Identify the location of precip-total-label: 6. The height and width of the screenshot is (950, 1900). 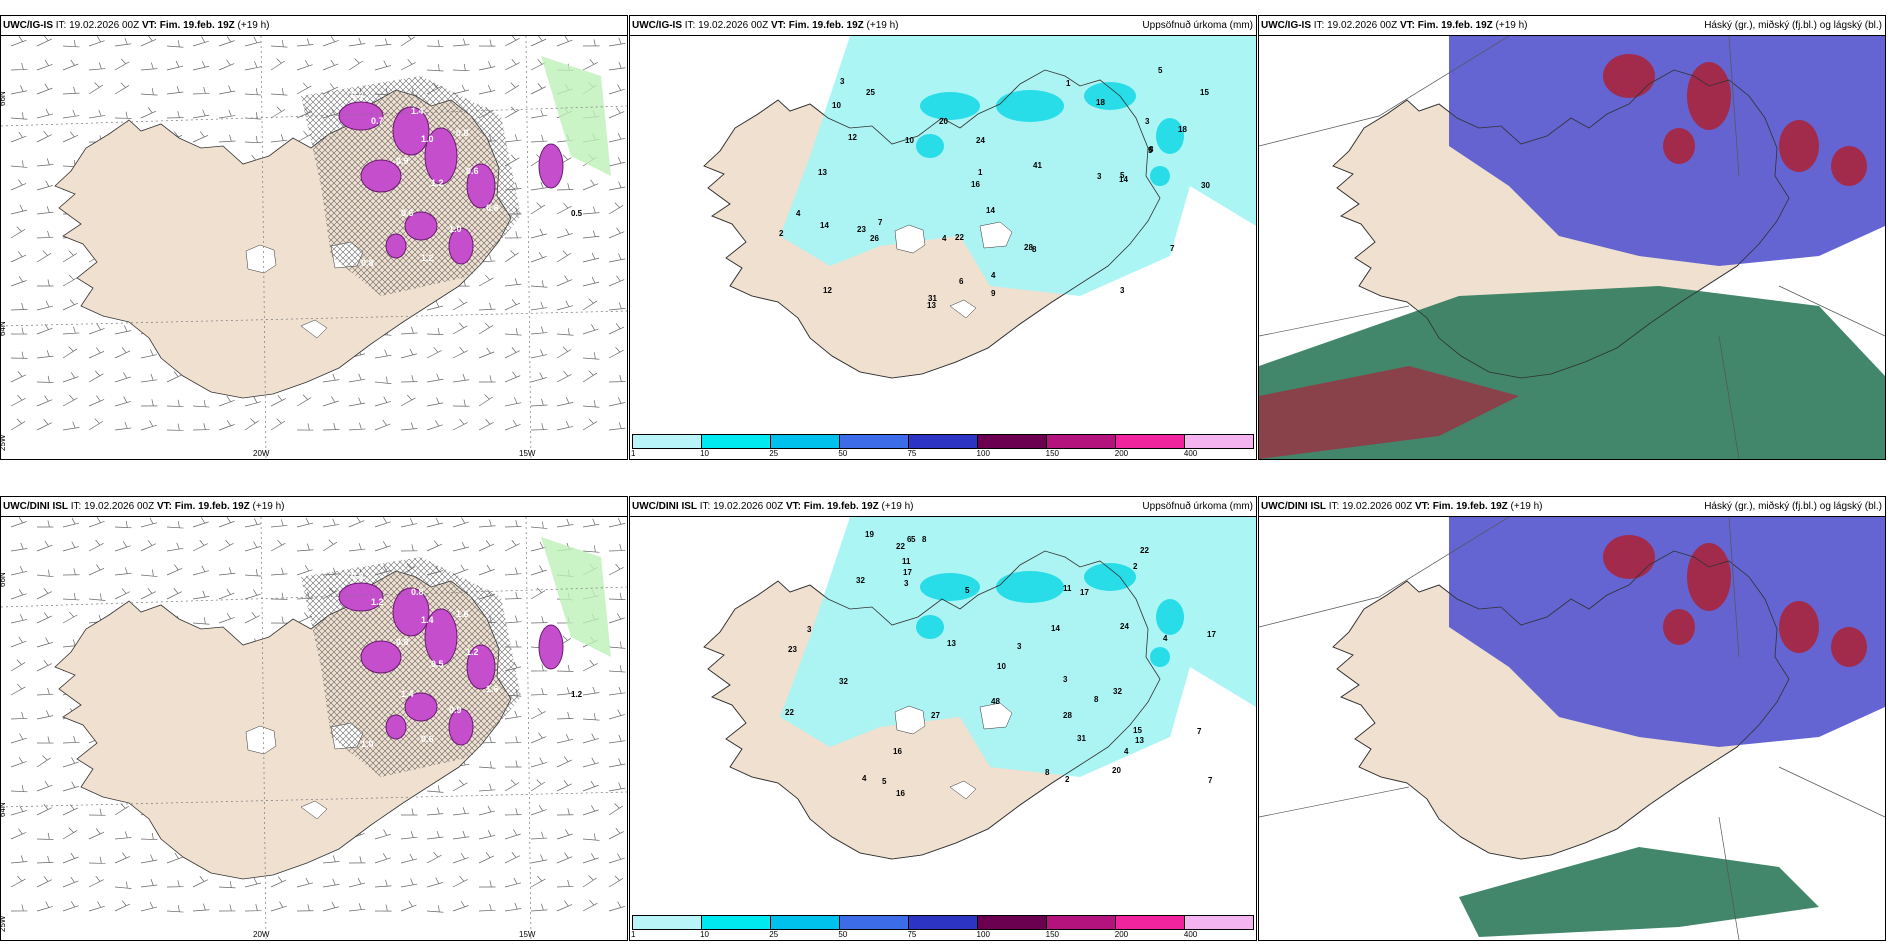
(961, 281).